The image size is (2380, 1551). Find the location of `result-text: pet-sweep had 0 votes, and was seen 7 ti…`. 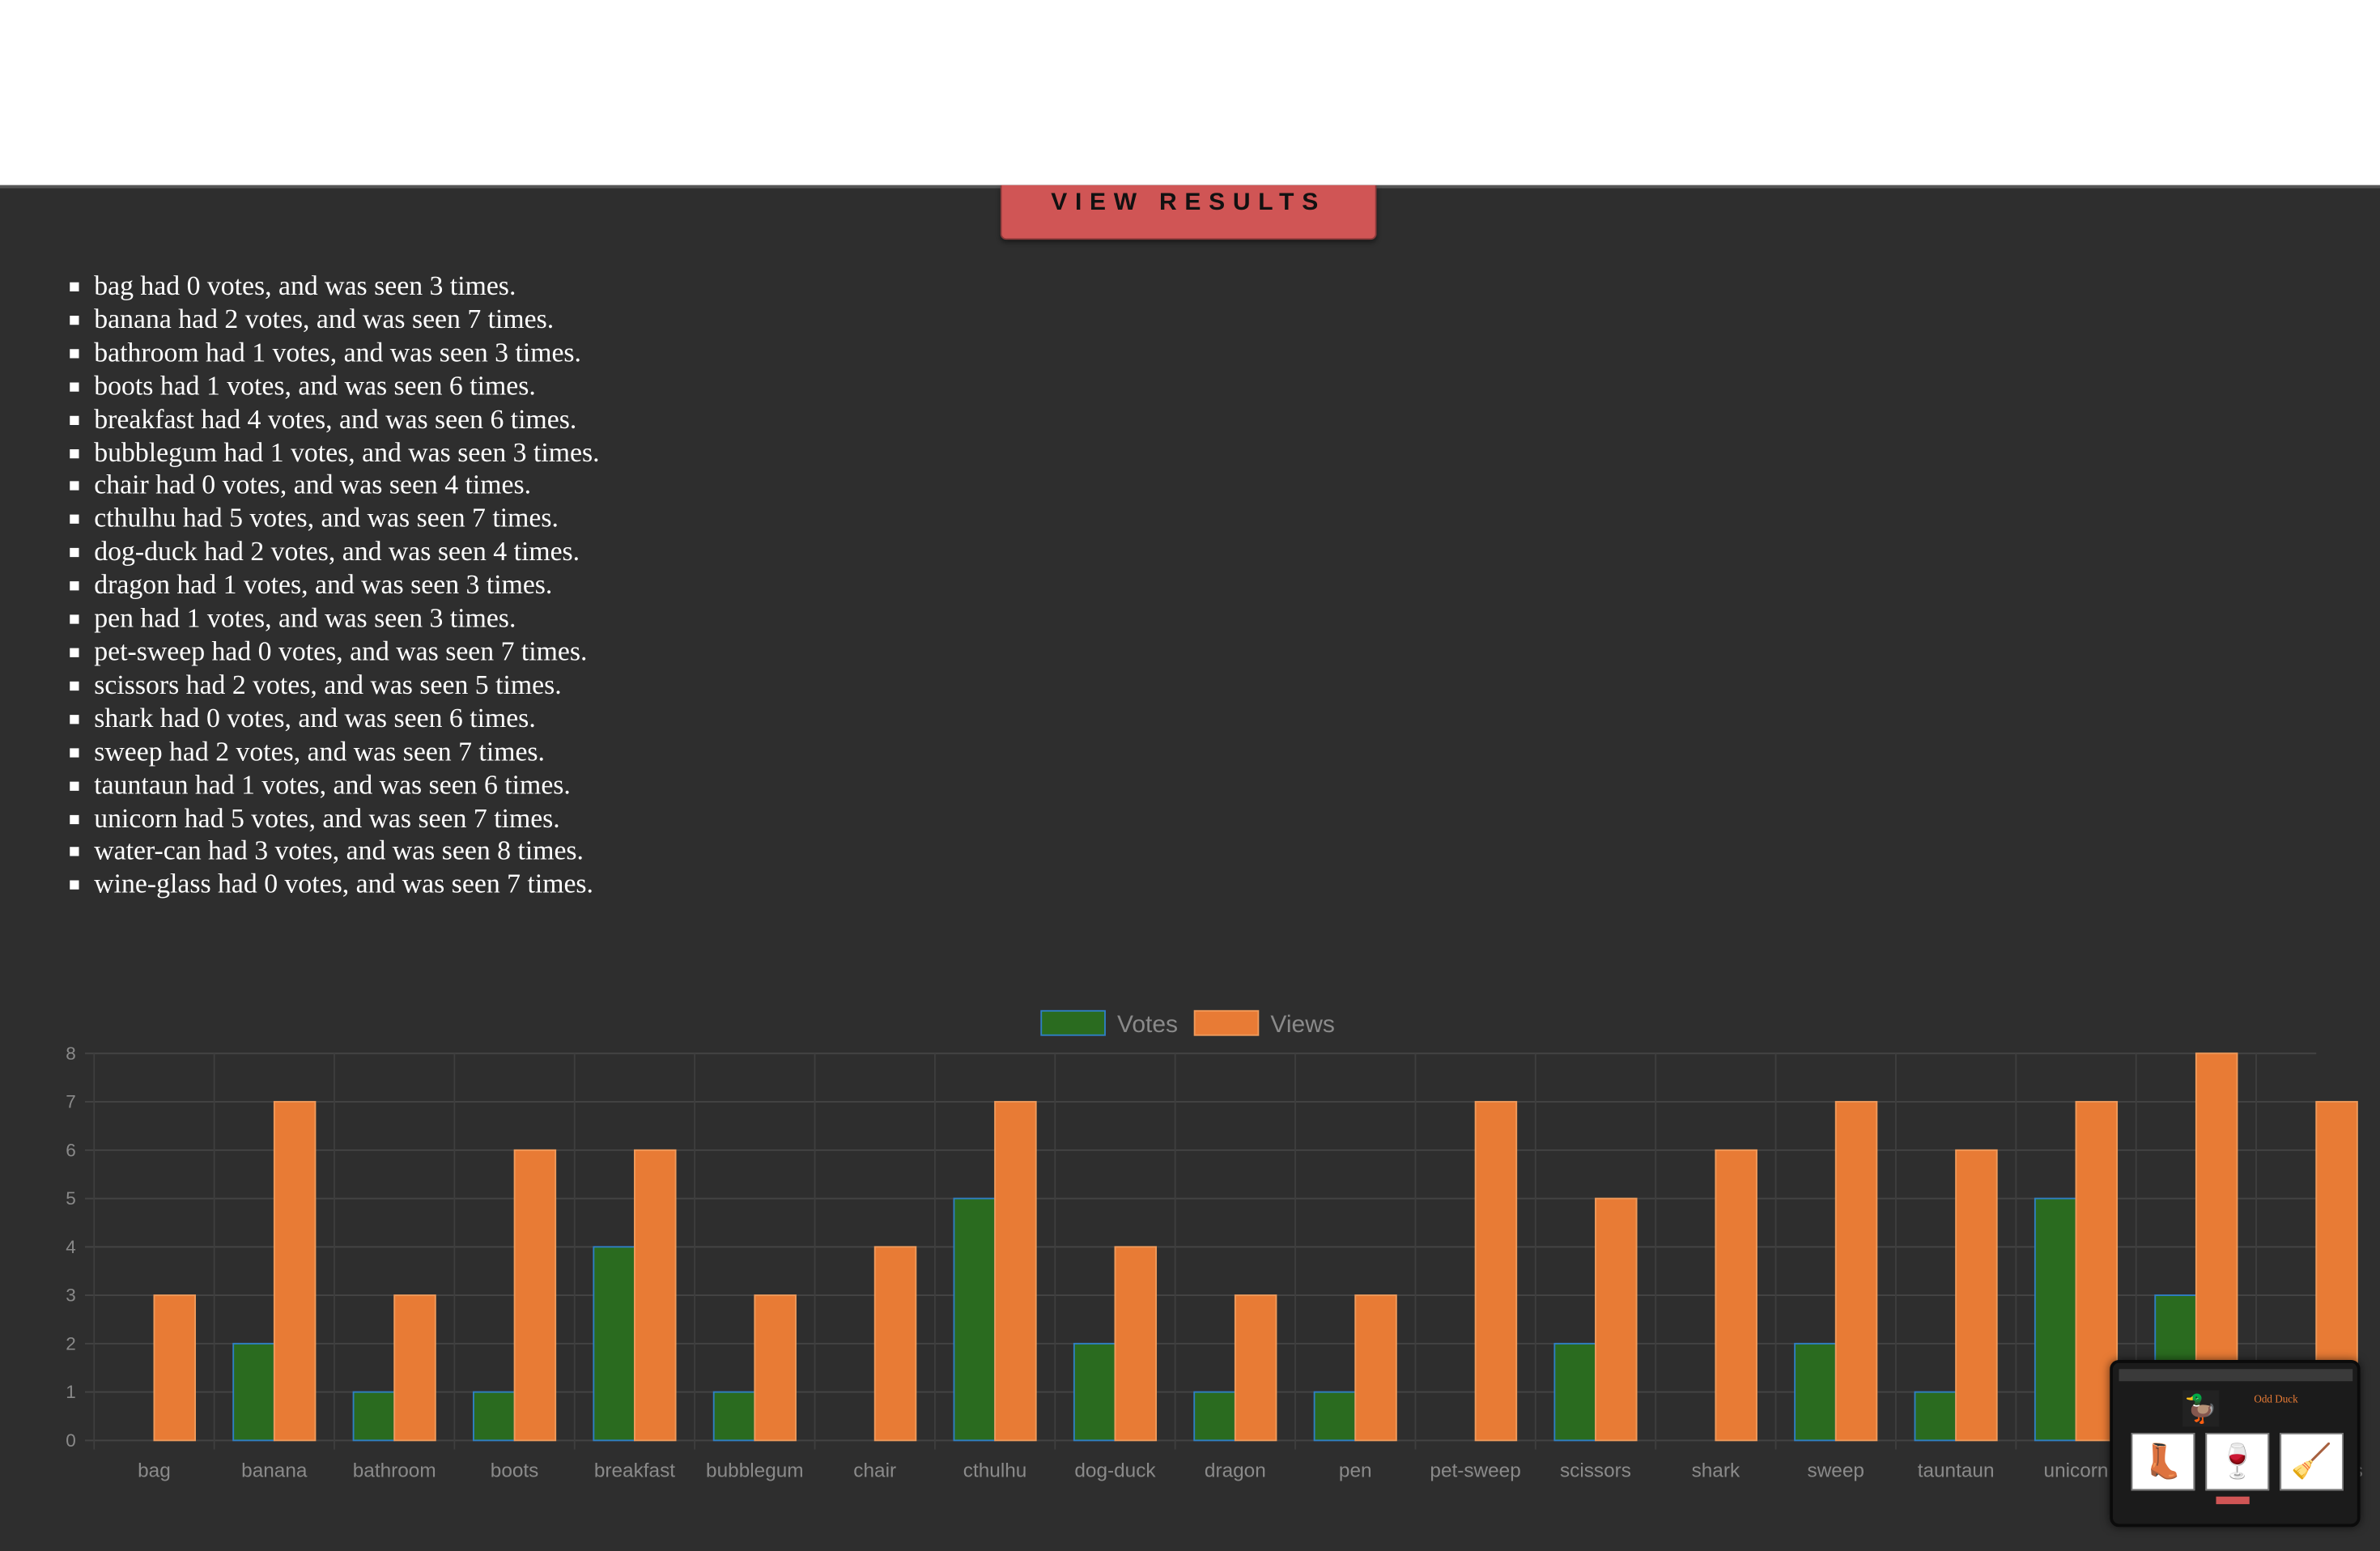

result-text: pet-sweep had 0 votes, and was seen 7 ti… is located at coordinates (341, 651).